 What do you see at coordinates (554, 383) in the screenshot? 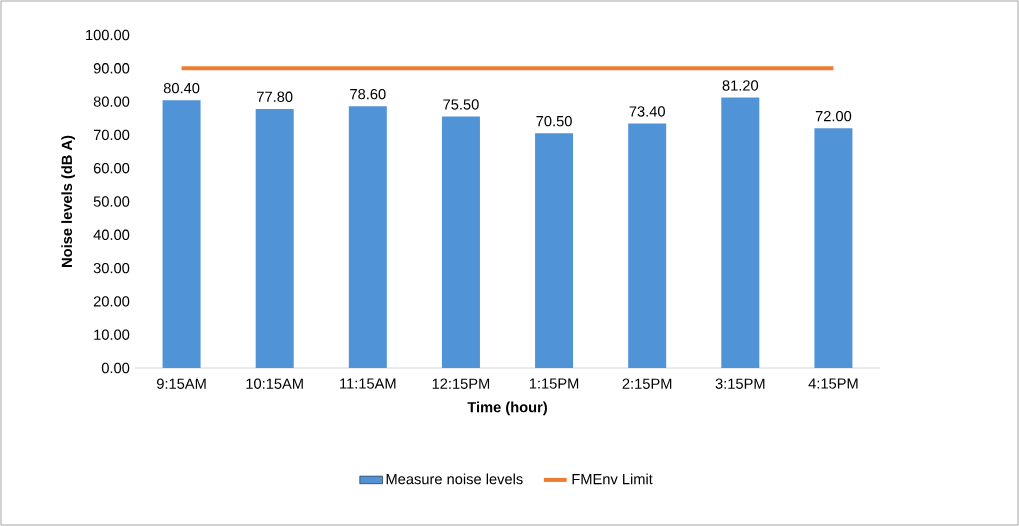
I see `x-tick-label: 1:15PM` at bounding box center [554, 383].